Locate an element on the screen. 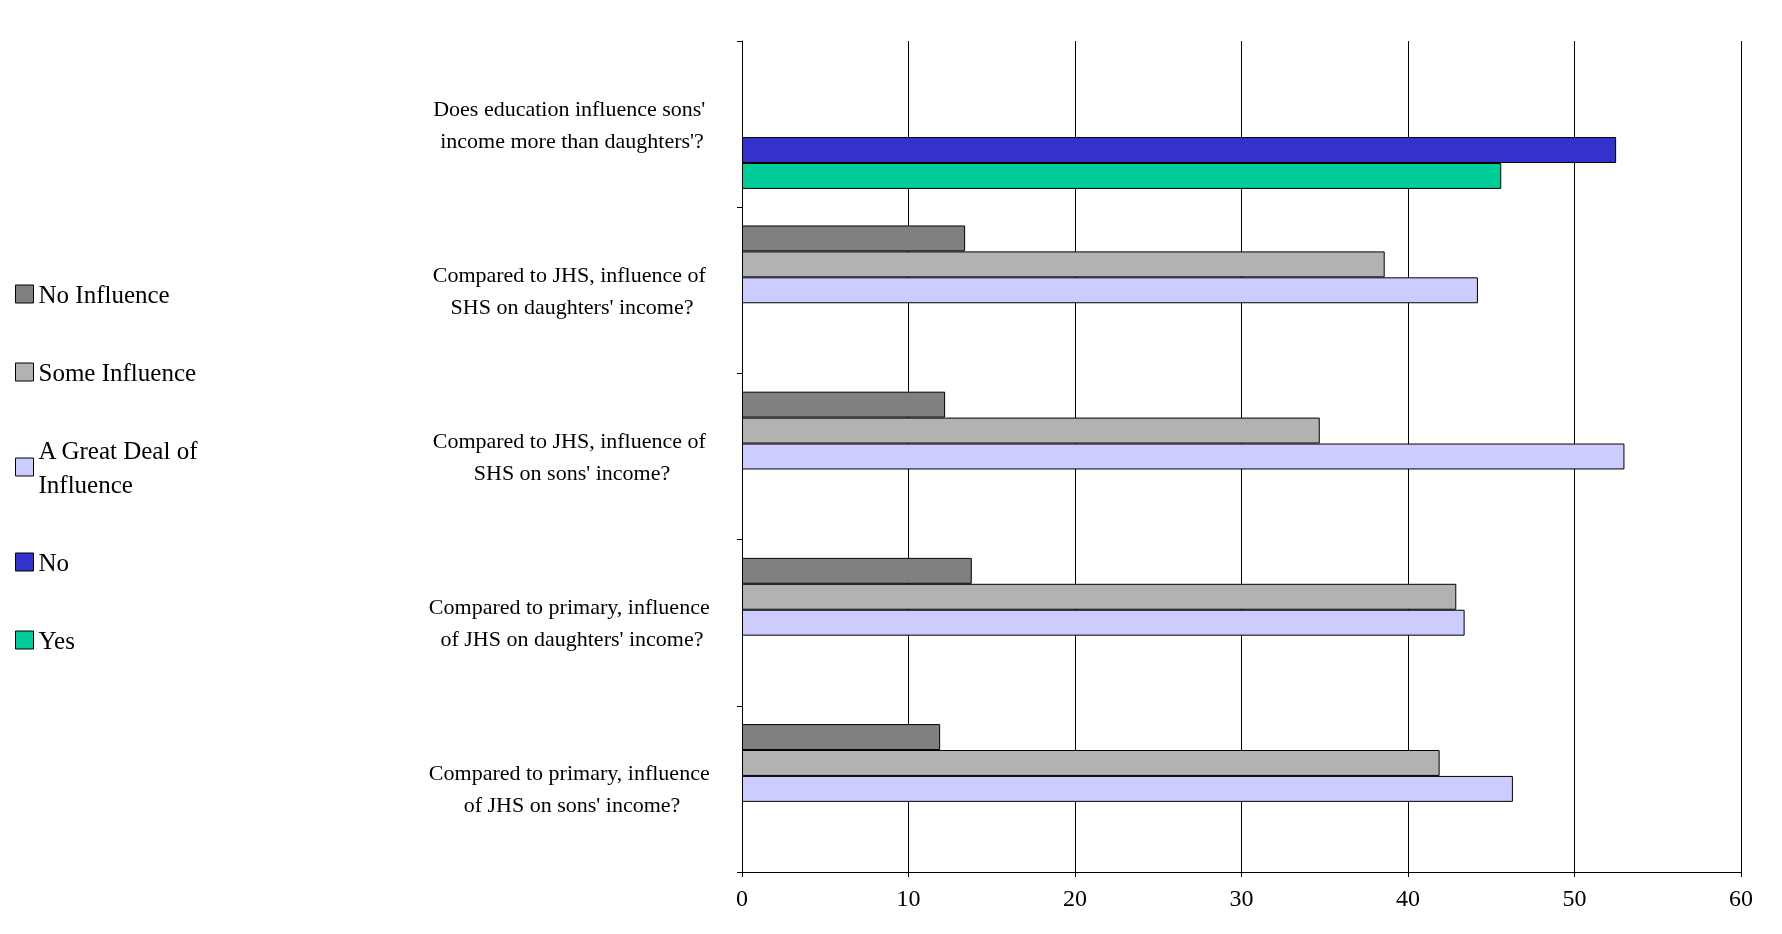 The width and height of the screenshot is (1782, 934). y-tick-label: Does education influence sons' income more than daughters'? is located at coordinates (572, 124).